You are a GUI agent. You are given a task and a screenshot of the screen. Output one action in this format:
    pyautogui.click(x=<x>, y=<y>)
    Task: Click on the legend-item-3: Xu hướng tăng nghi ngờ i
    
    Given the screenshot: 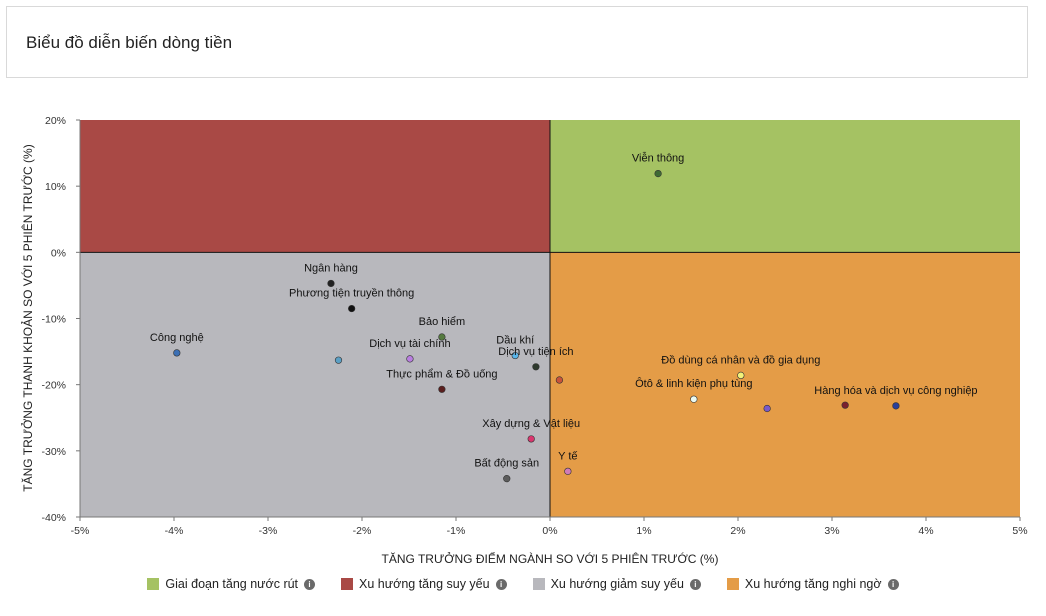 What is the action you would take?
    pyautogui.click(x=812, y=584)
    